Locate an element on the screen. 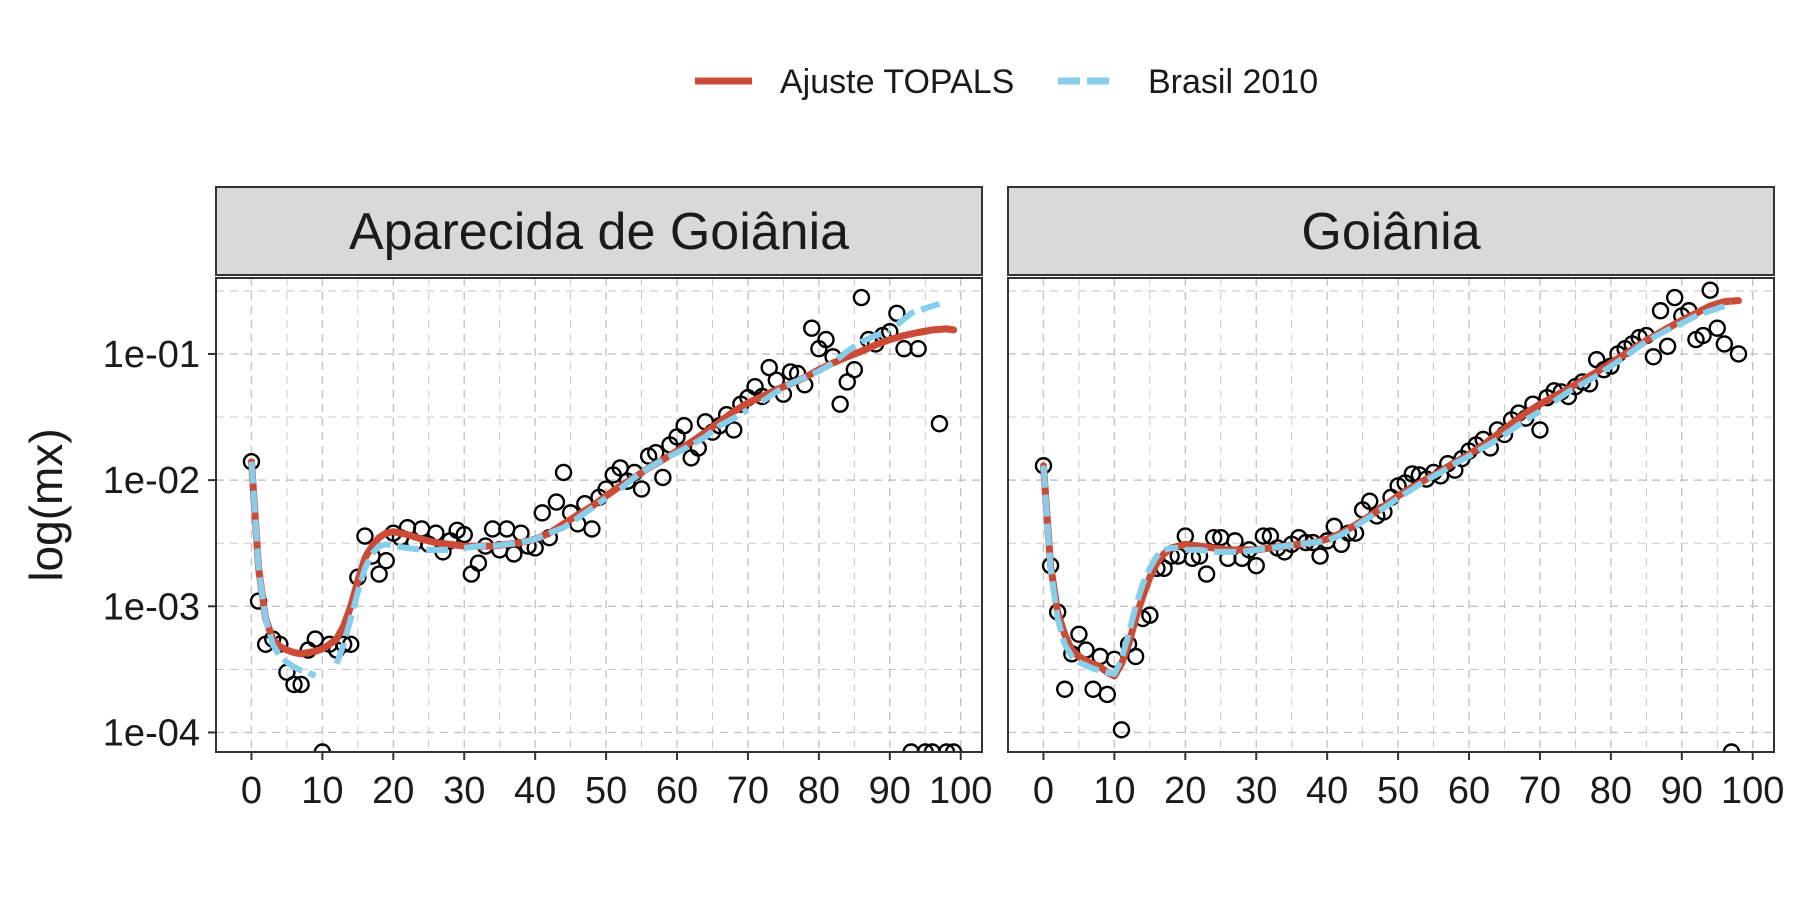  panel-title: Goiânia is located at coordinates (1390, 232).